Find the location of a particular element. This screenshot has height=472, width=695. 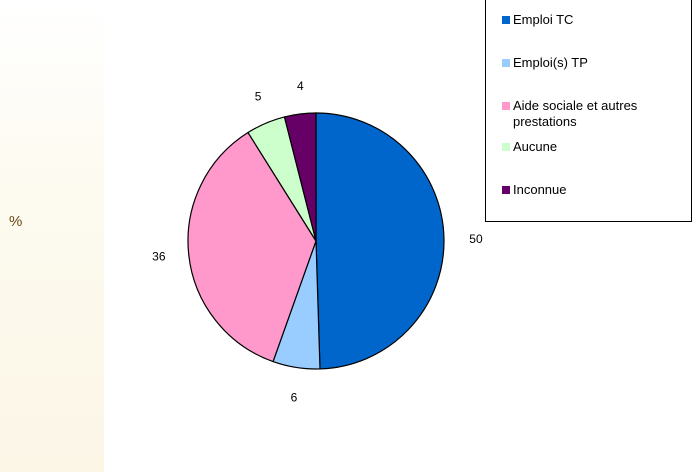

legend-swatch-emploi-tc is located at coordinates (506, 20).